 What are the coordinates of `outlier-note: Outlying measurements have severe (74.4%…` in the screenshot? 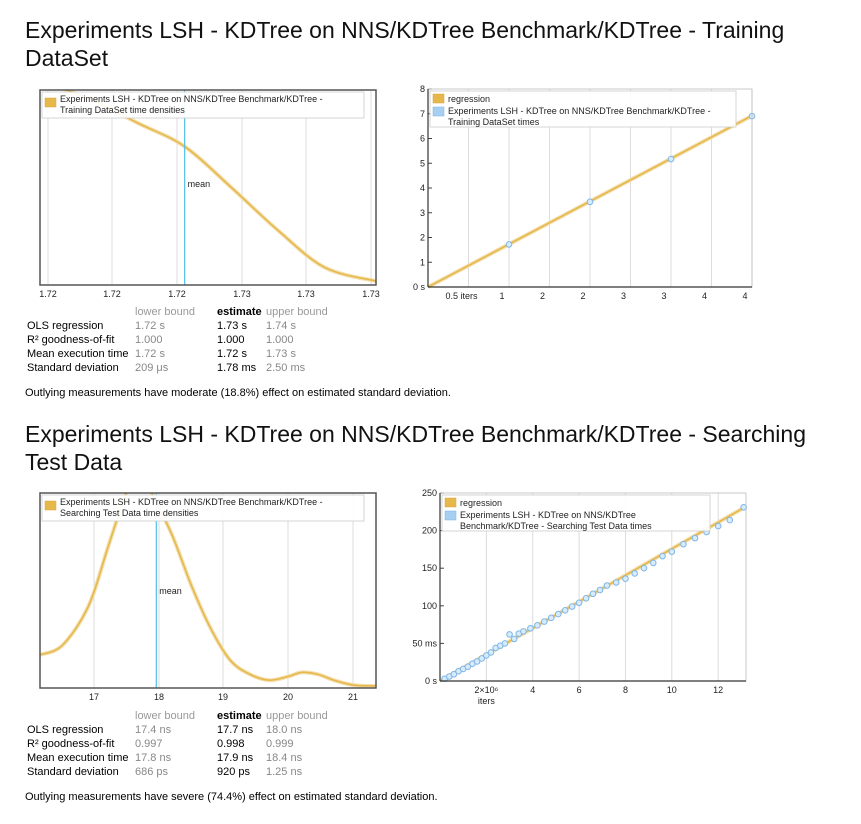 It's located at (231, 797).